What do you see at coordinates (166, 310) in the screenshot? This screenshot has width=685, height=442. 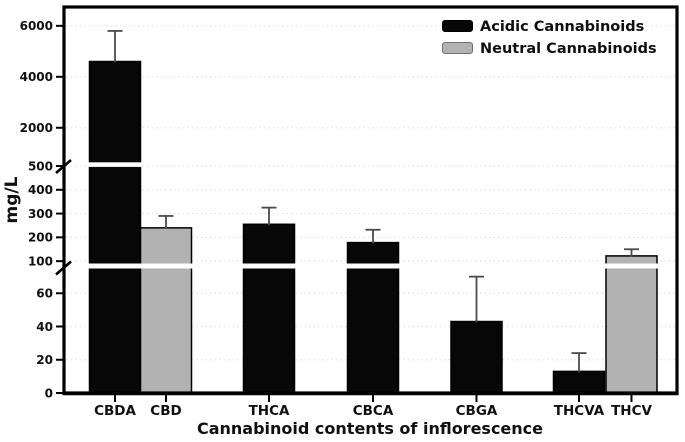 I see `bar-CBD` at bounding box center [166, 310].